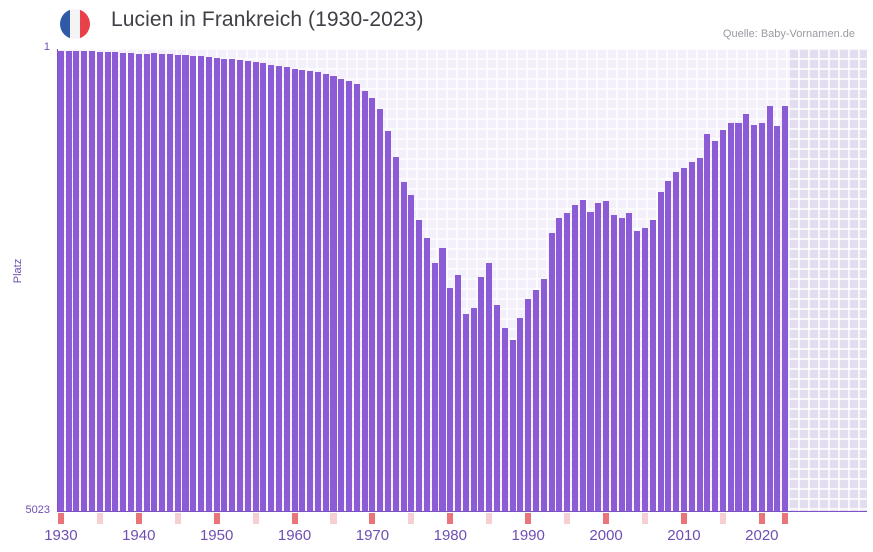  I want to click on x-axis-tick-label: 1940, so click(139, 535).